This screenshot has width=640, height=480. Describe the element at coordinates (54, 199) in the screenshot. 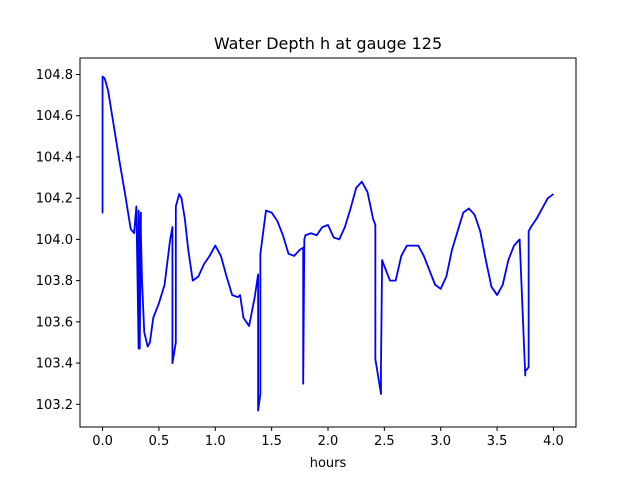

I see `y-tick-label: 104.2` at that location.